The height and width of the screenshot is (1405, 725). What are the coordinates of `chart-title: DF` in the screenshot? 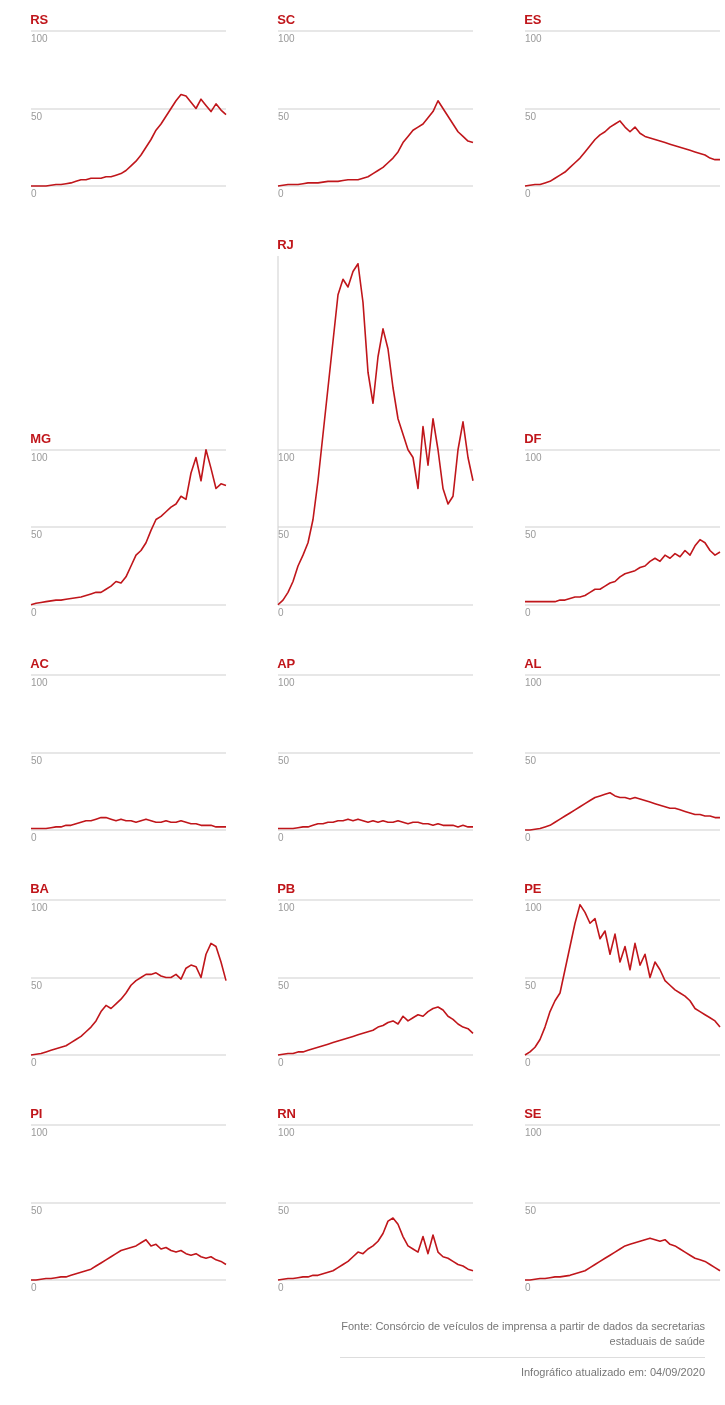 It's located at (533, 438).